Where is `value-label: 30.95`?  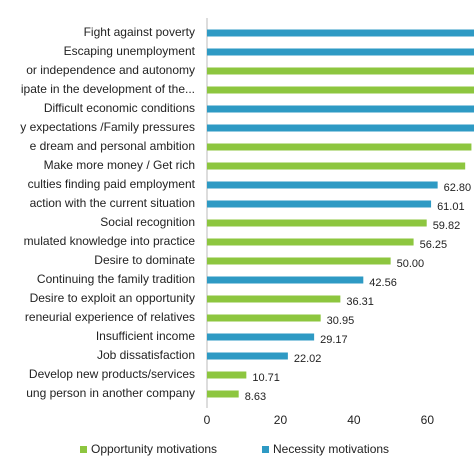 value-label: 30.95 is located at coordinates (341, 321).